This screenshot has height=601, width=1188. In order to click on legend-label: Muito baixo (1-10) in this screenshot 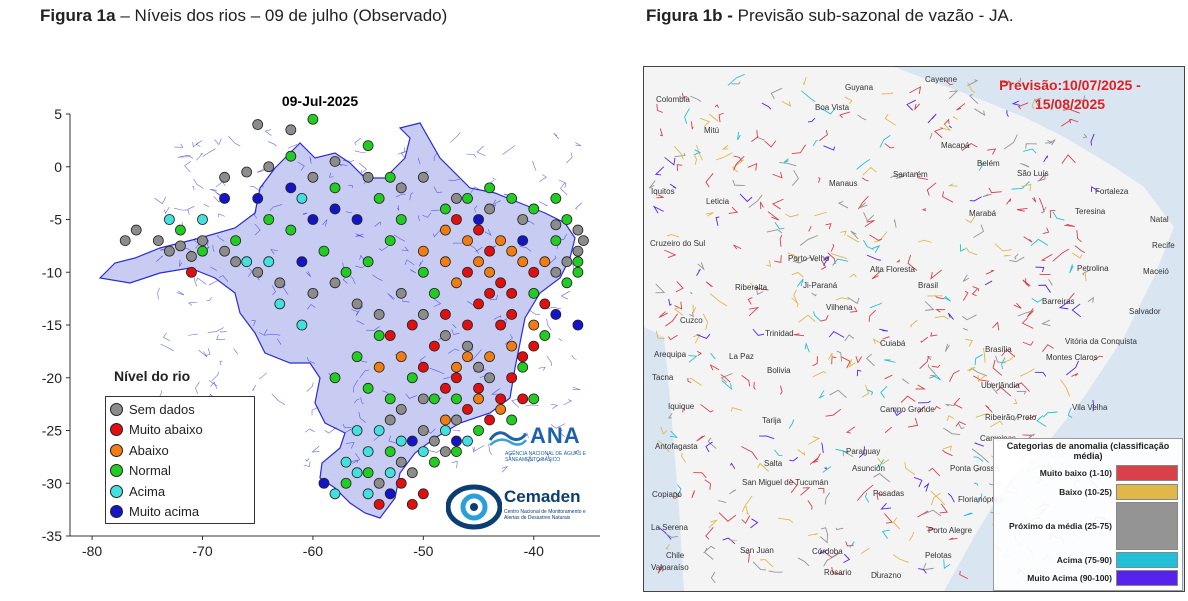, I will do `click(1075, 473)`.